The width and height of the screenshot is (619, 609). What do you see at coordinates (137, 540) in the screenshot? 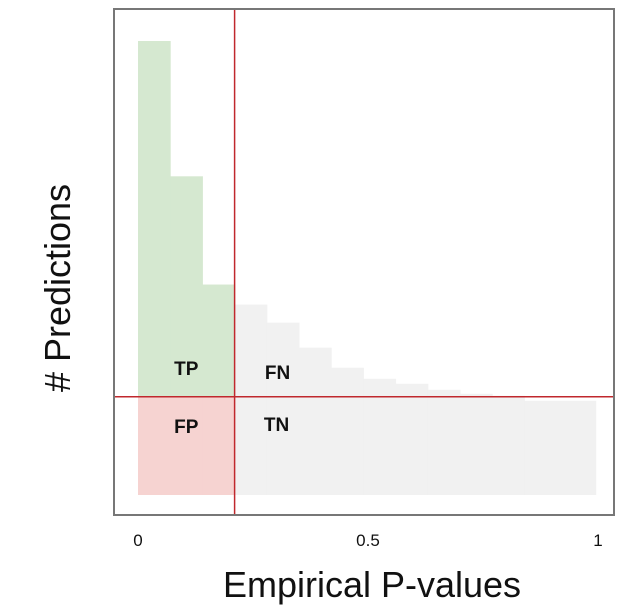
I see `x-tick-label: 0` at bounding box center [137, 540].